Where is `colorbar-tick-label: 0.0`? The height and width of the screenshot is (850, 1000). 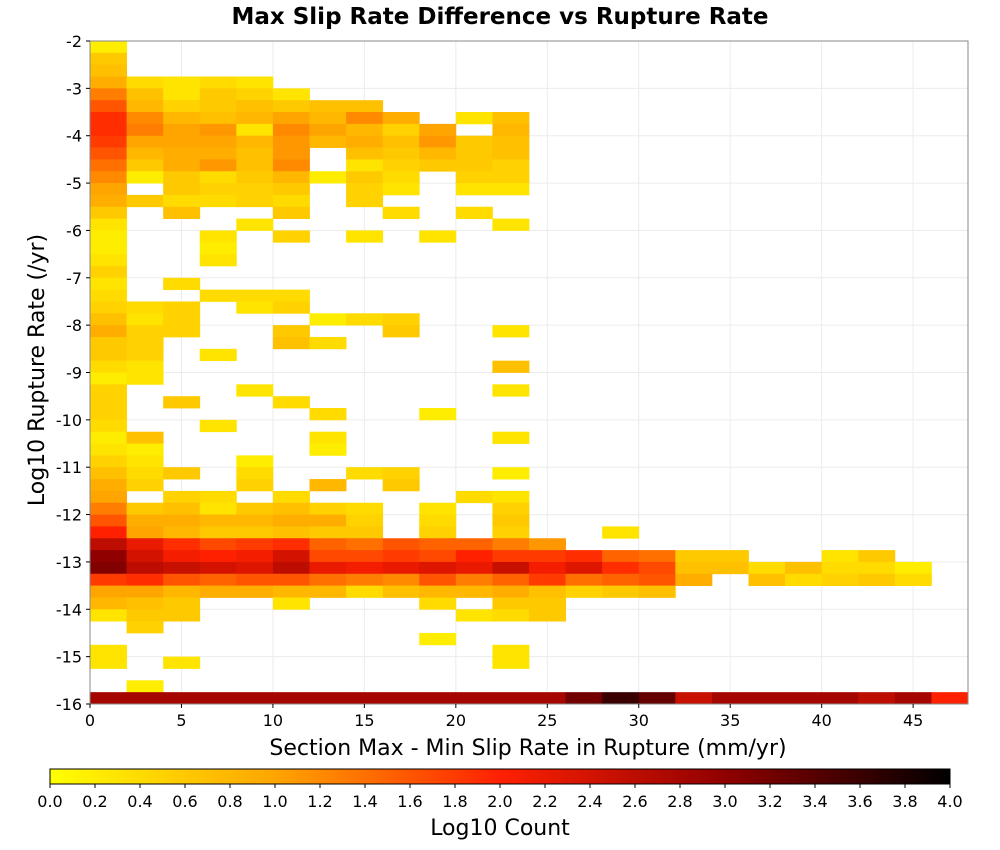 colorbar-tick-label: 0.0 is located at coordinates (49, 801).